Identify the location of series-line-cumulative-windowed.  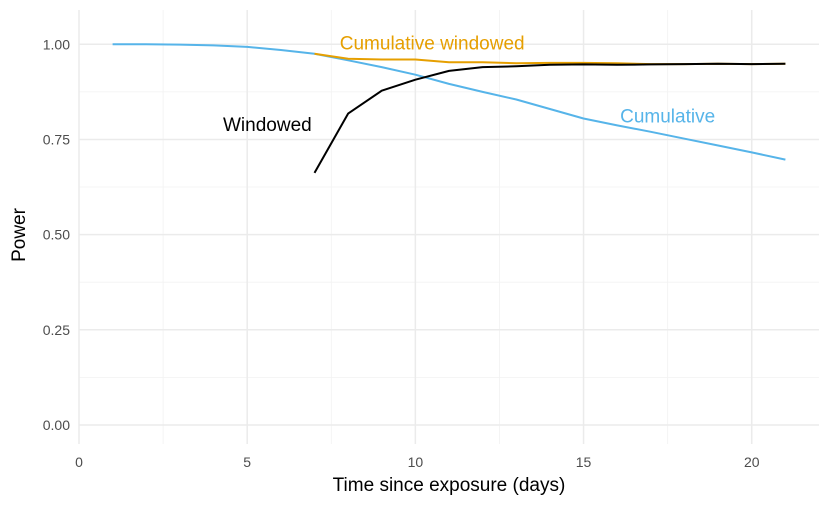
(550, 59).